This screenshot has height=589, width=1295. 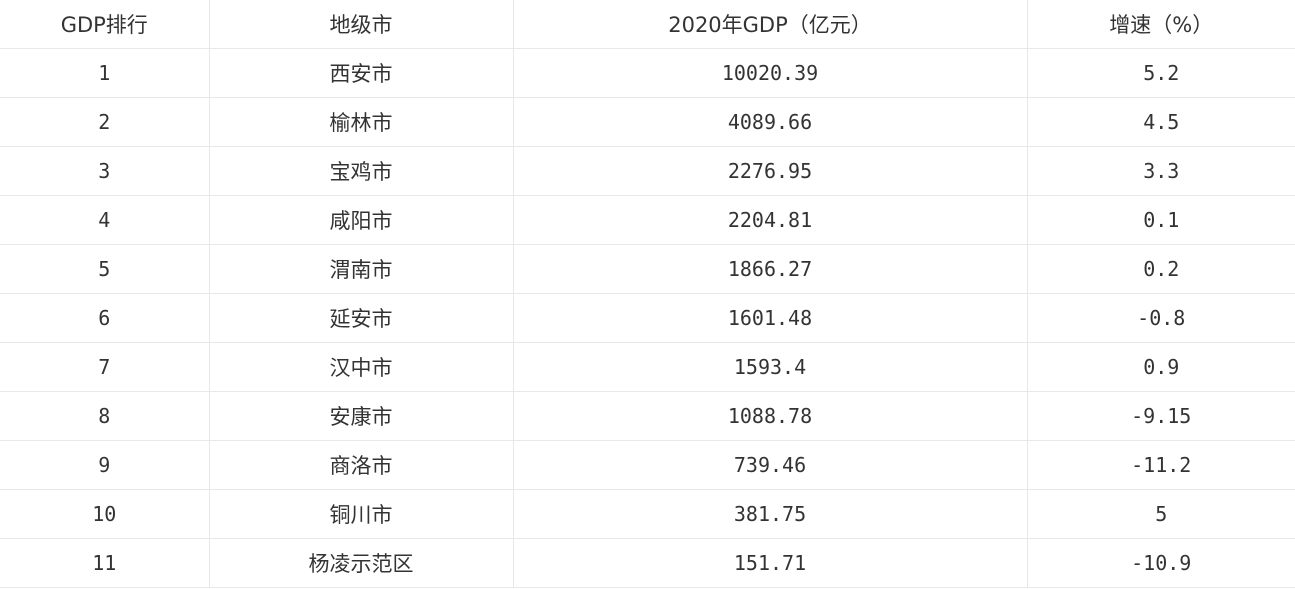 What do you see at coordinates (105, 465) in the screenshot?
I see `rank-cell: 9` at bounding box center [105, 465].